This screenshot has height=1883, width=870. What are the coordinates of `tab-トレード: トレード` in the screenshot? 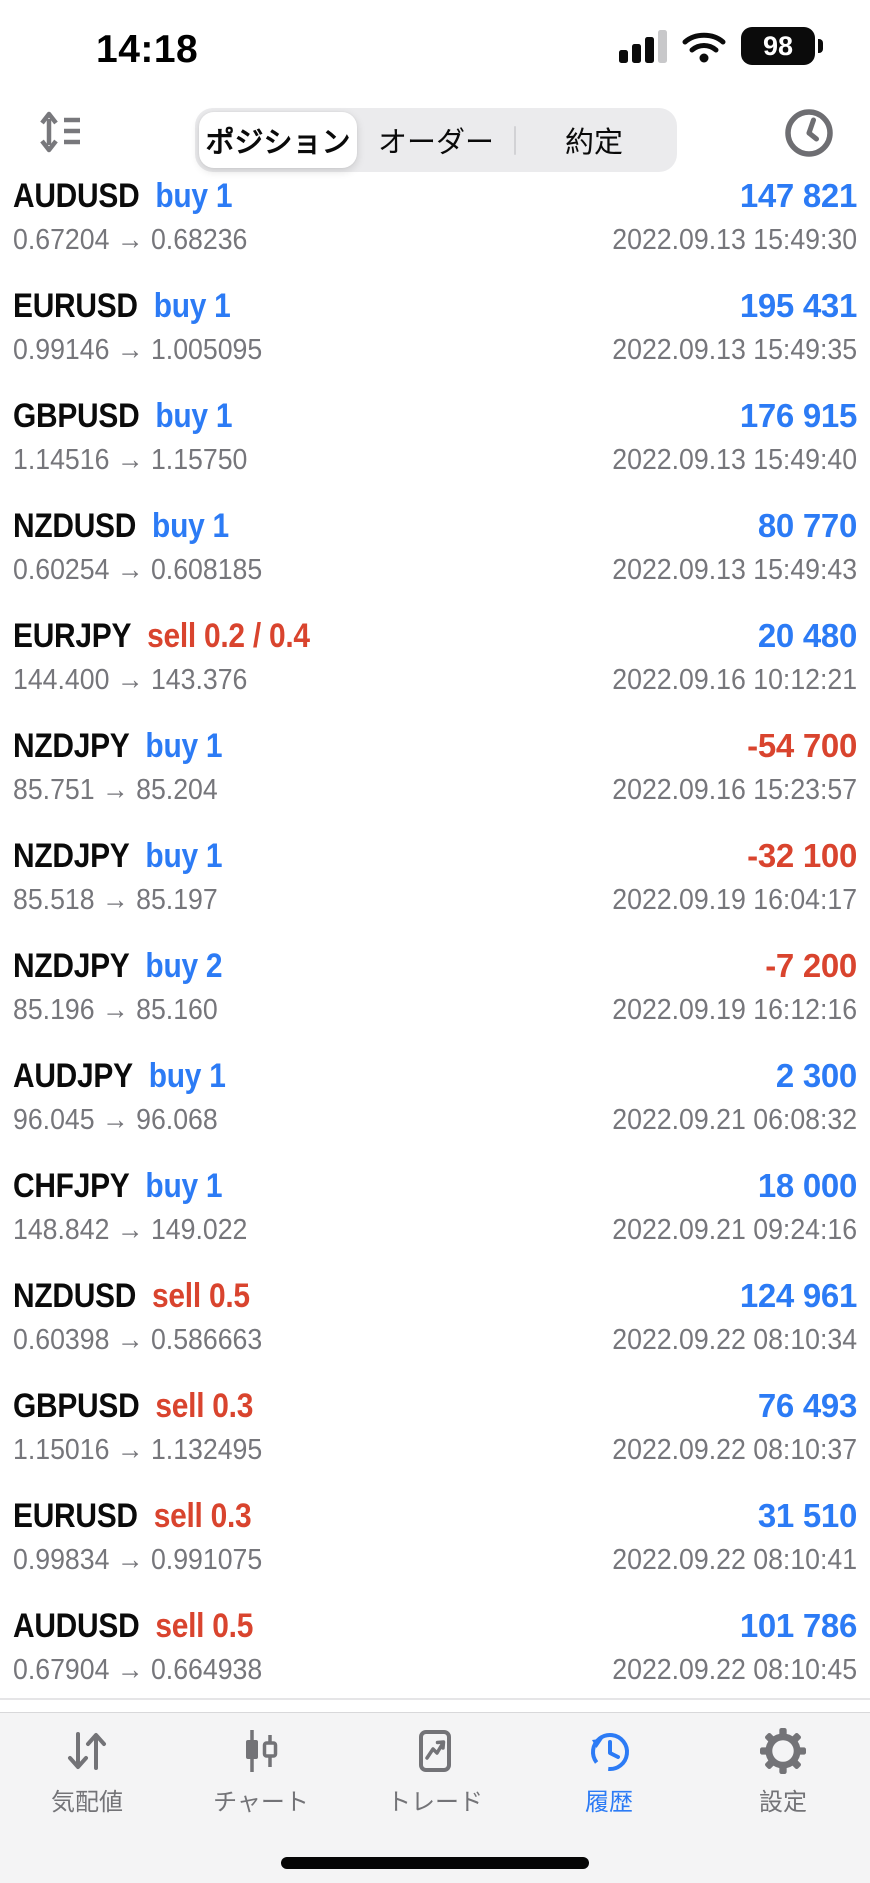 It's located at (435, 1772).